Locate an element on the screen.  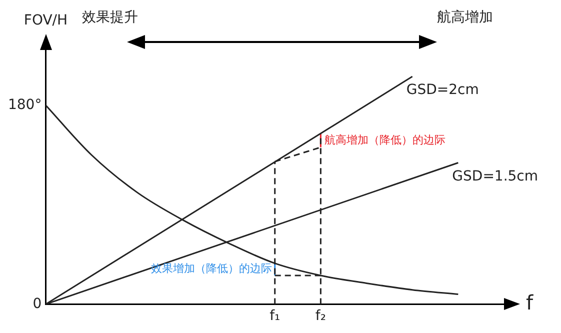
text: 航高增加 is located at coordinates (465, 18).